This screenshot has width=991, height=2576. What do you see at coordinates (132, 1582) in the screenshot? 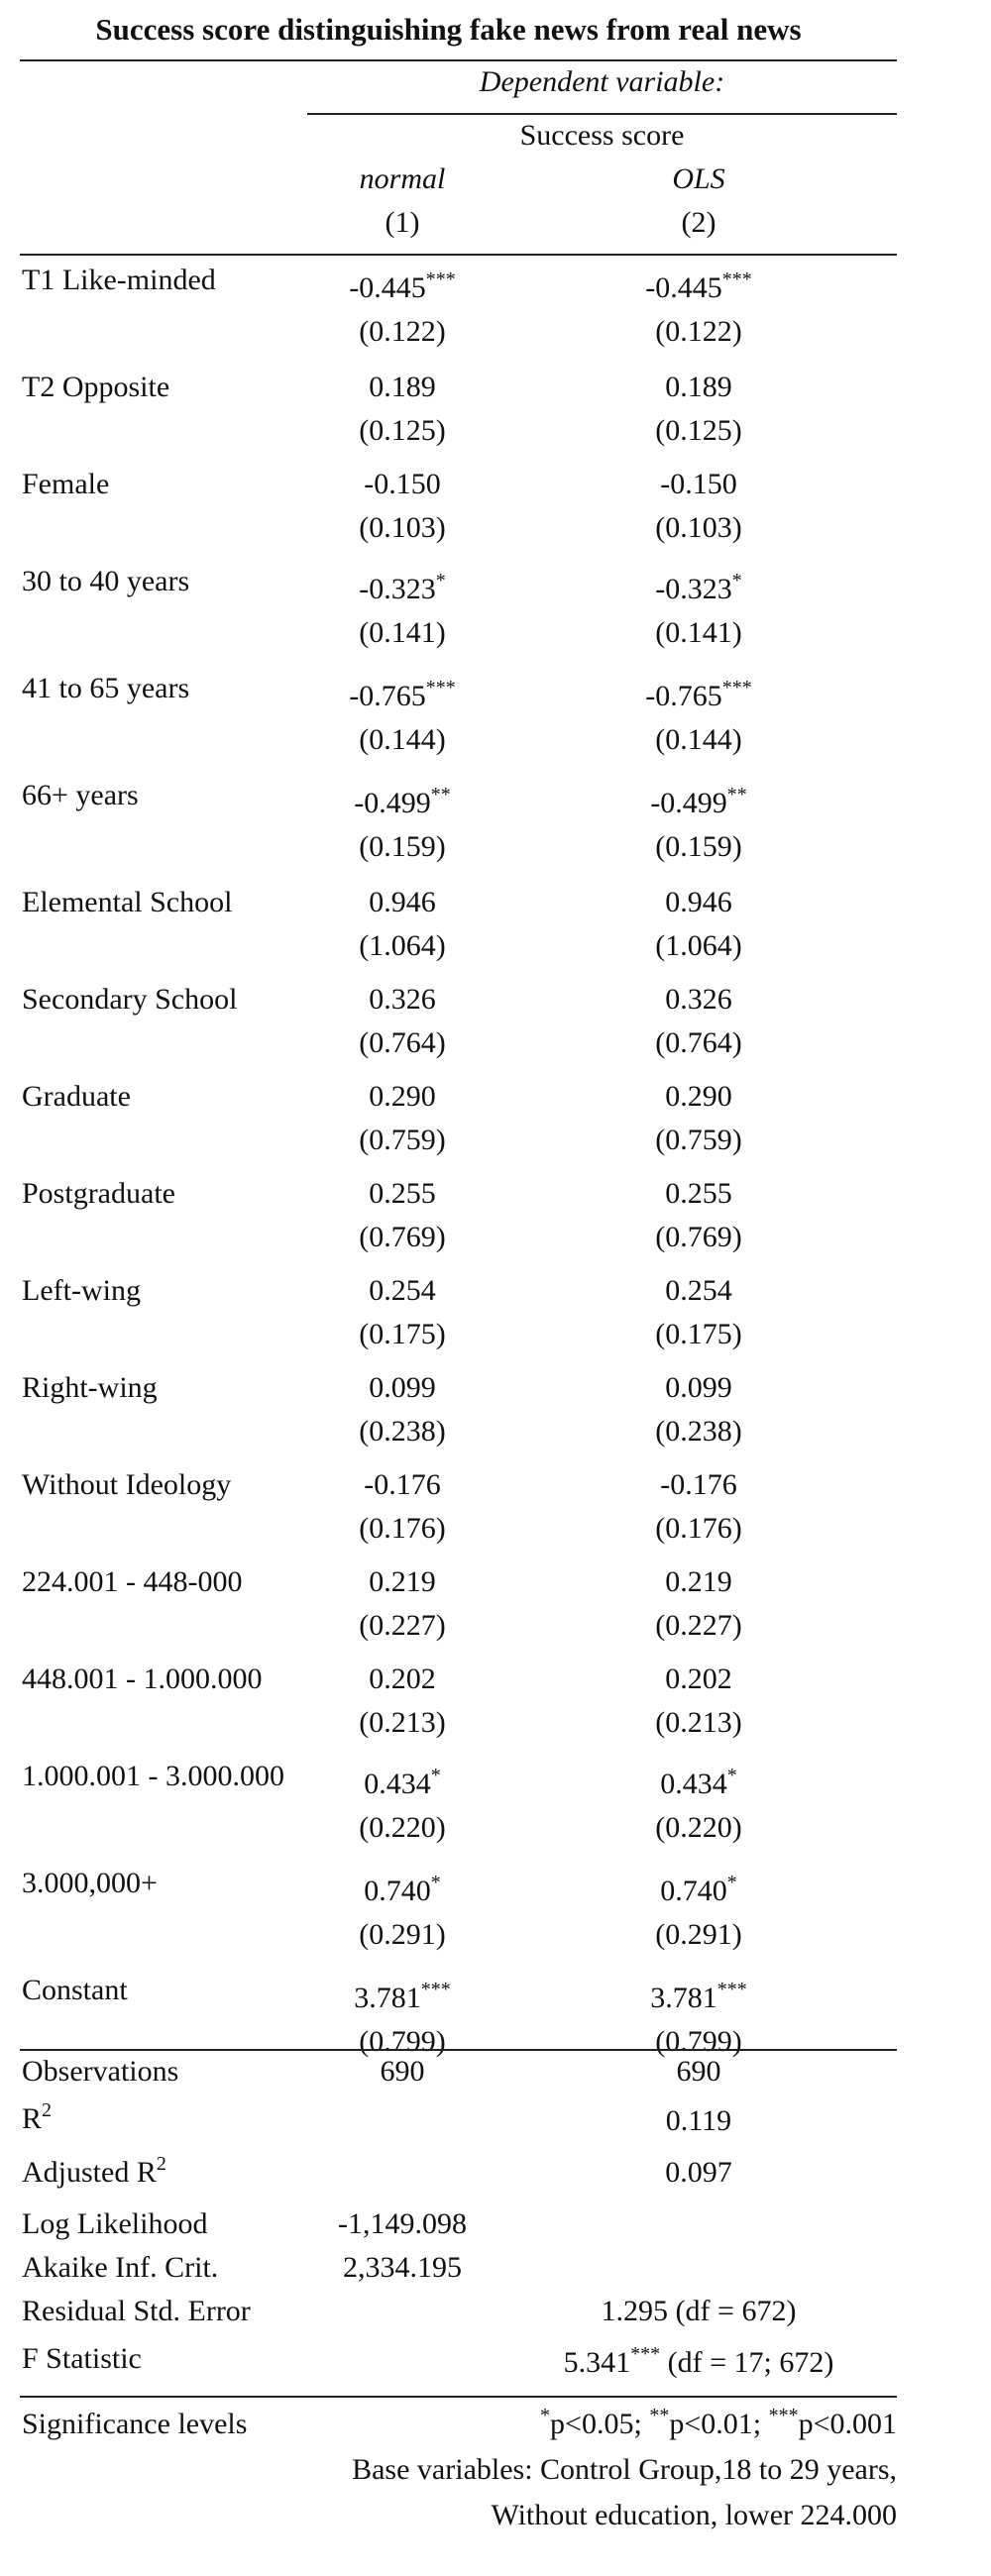
I see `row-label: 224.001 - 448-000` at bounding box center [132, 1582].